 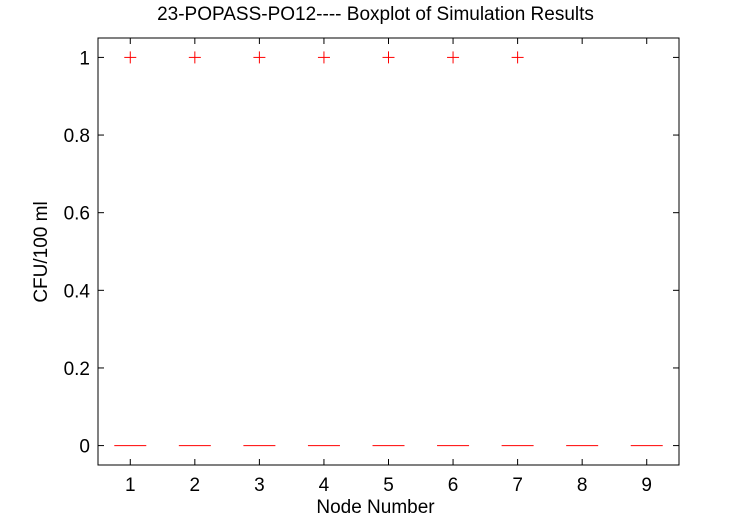 What do you see at coordinates (84, 447) in the screenshot?
I see `y-tick-label: 0` at bounding box center [84, 447].